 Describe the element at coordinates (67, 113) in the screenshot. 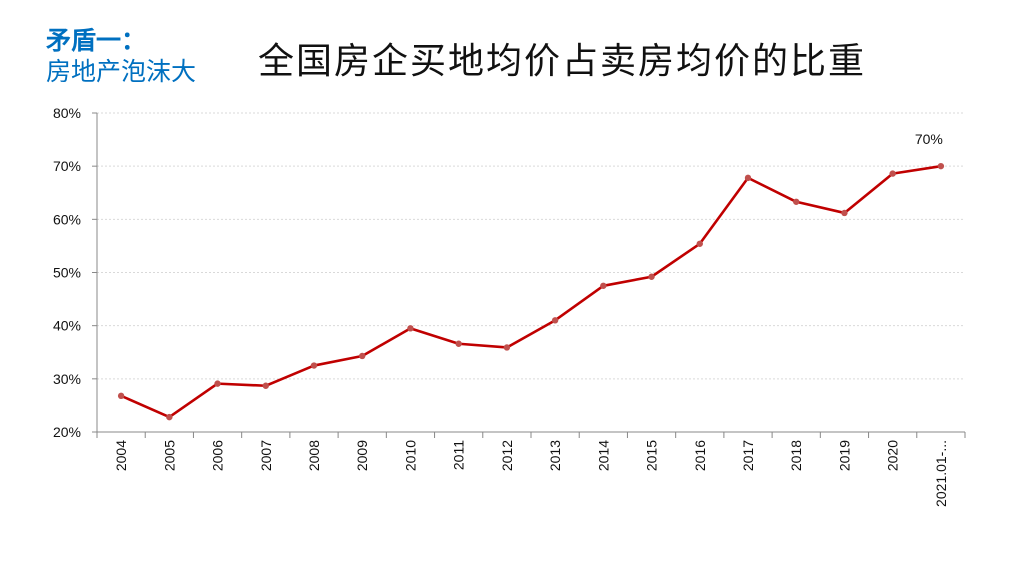

I see `y-tick-label: 80%` at that location.